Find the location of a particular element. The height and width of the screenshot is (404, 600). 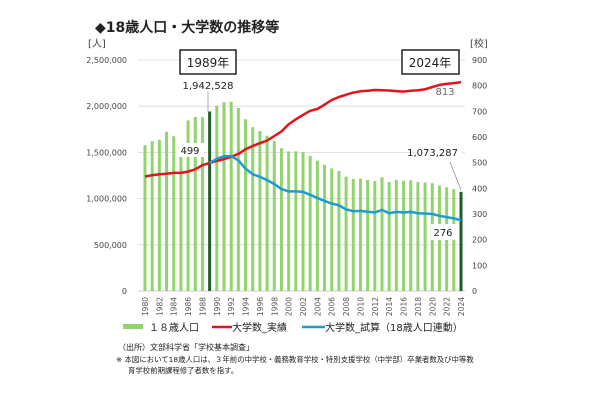

right-tick-label: 900 is located at coordinates (479, 60).